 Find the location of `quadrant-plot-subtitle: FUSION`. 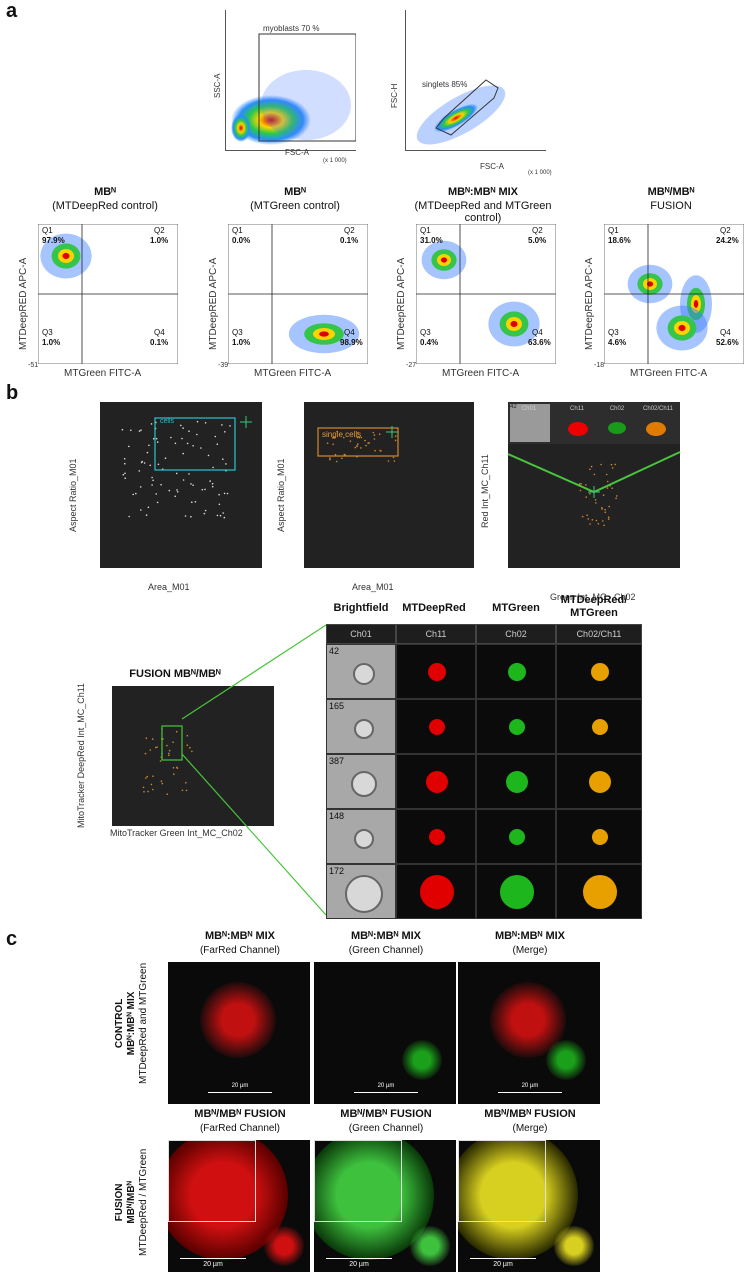

quadrant-plot-subtitle: FUSION is located at coordinates (671, 206).